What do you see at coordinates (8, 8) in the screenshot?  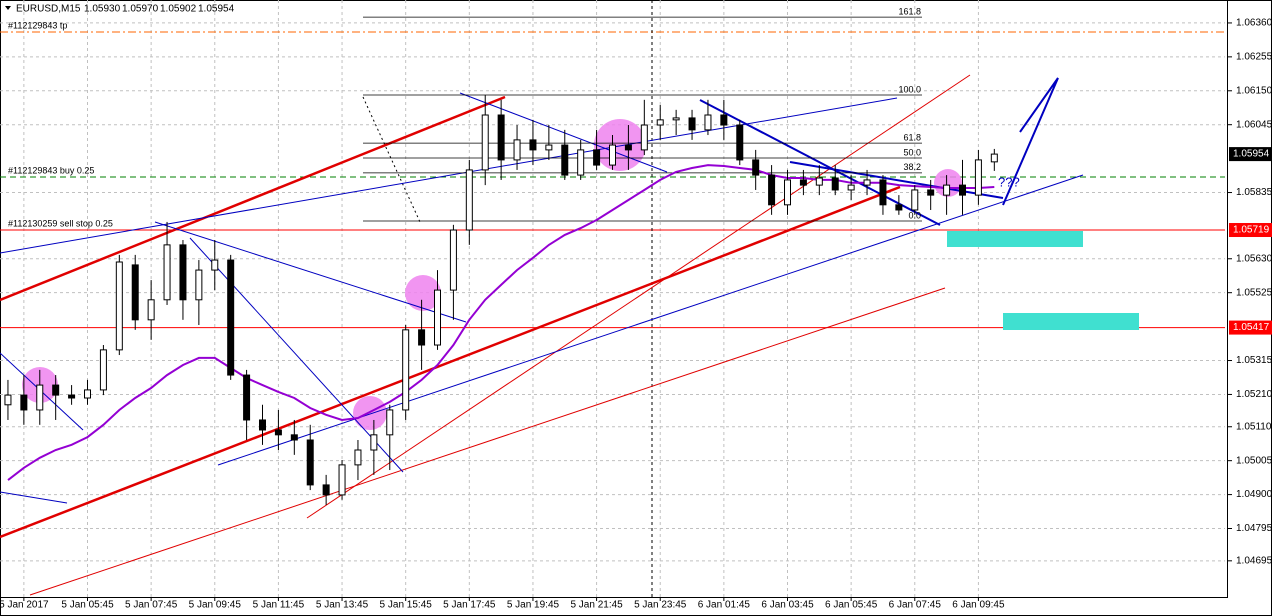 I see `menu-triangle` at bounding box center [8, 8].